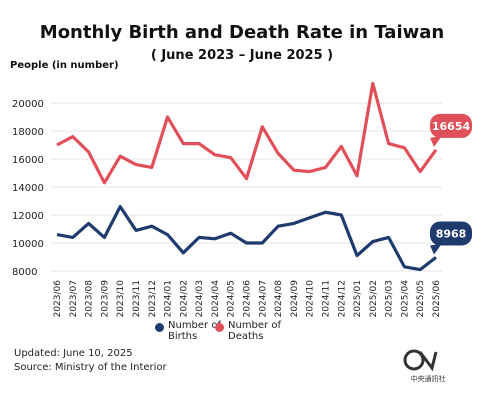 The image size is (484, 402). What do you see at coordinates (153, 298) in the screenshot?
I see `x-tick-label: 2023/12` at bounding box center [153, 298].